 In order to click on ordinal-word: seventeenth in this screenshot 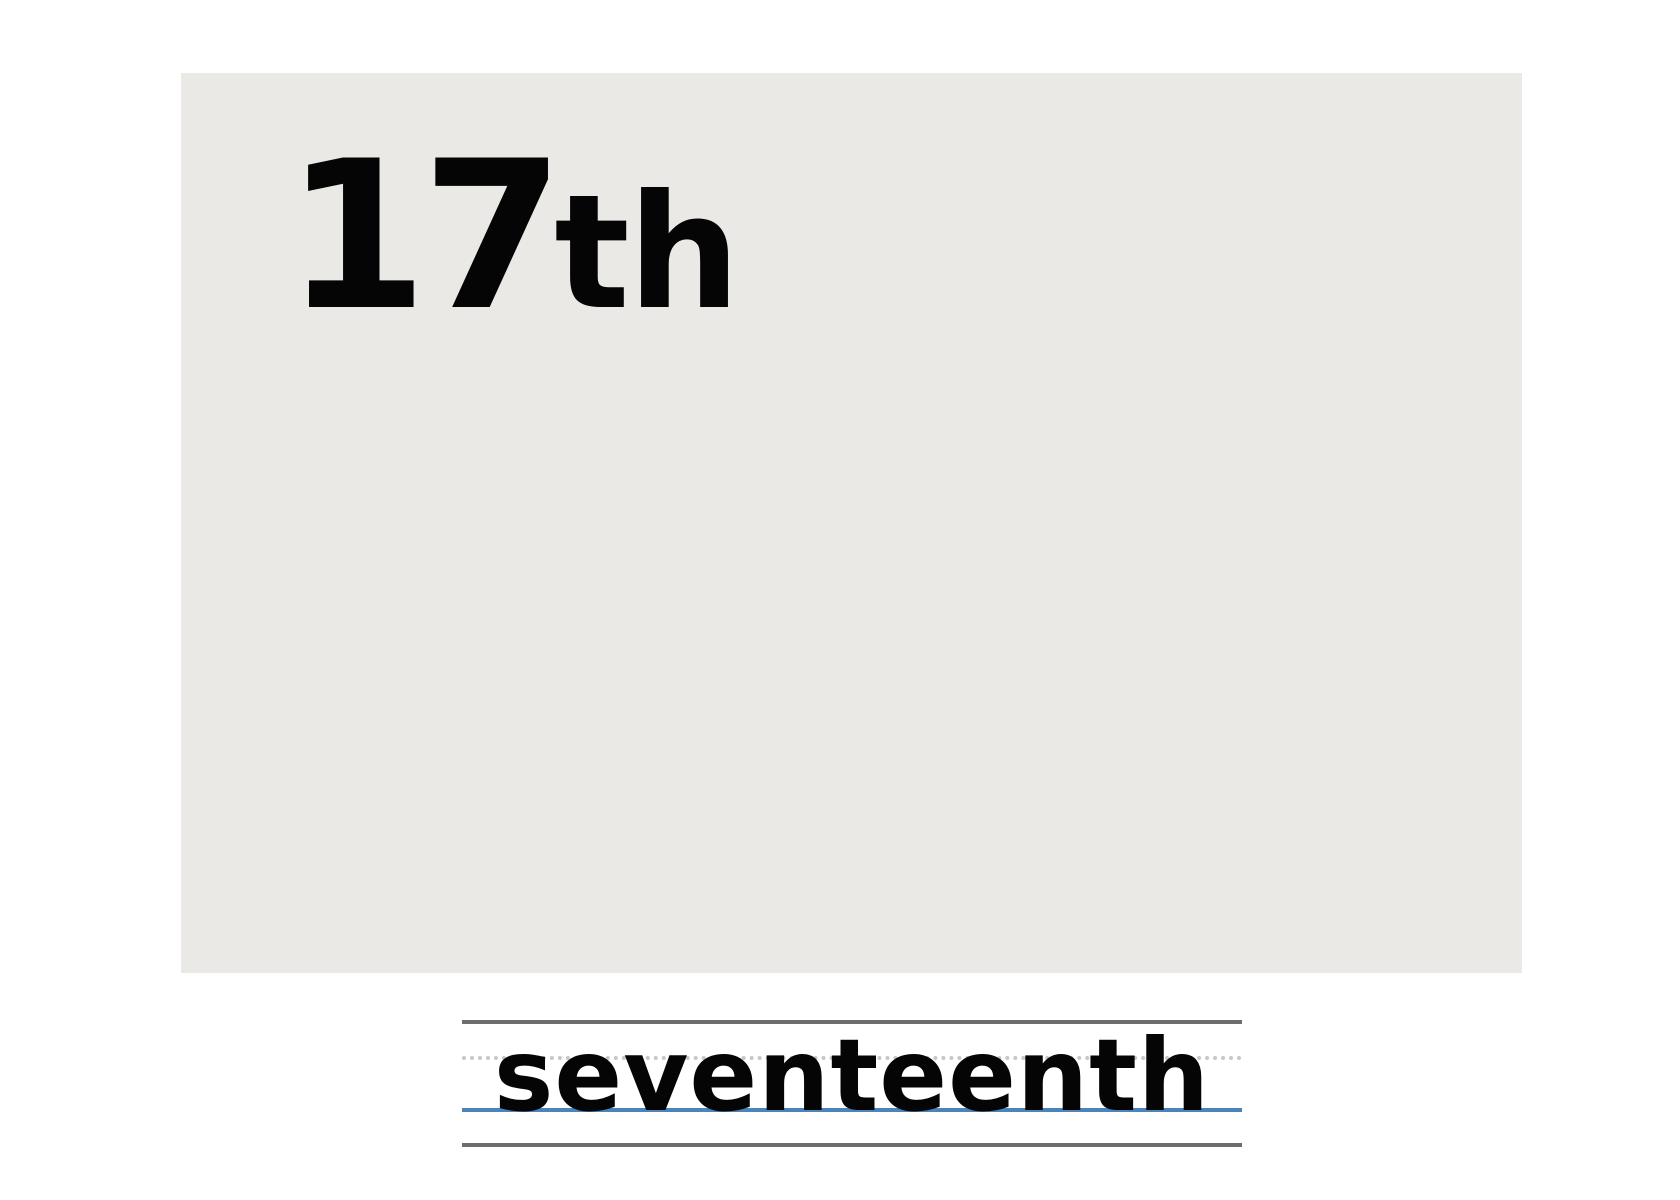, I will do `click(852, 1075)`.